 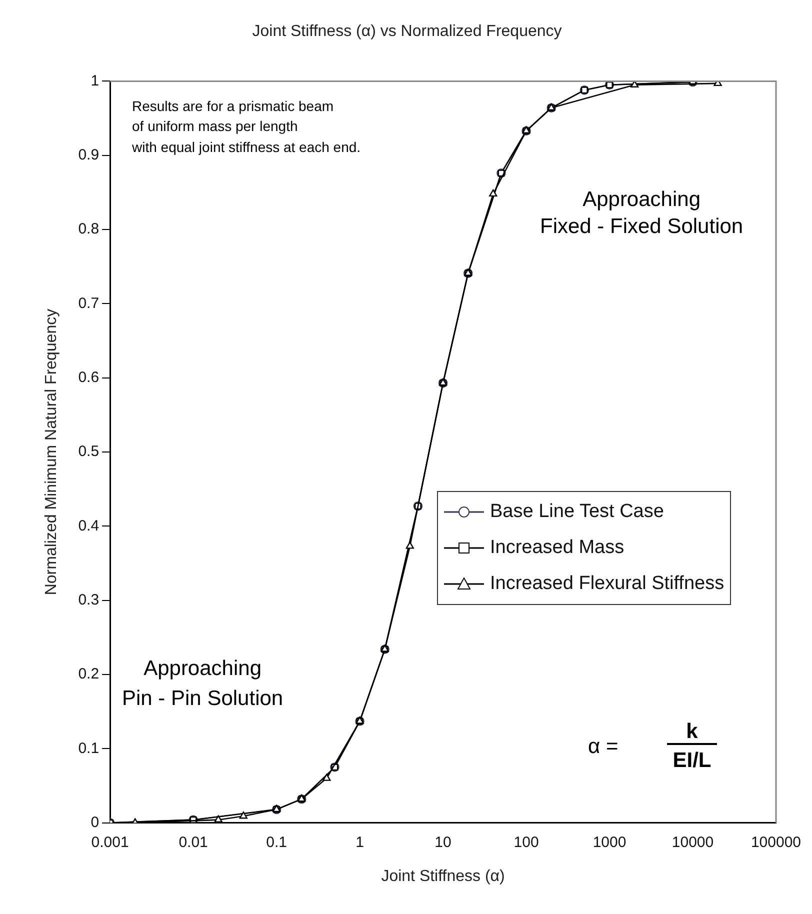 I want to click on legend-label: Increased Flexural Stiffness, so click(x=607, y=584).